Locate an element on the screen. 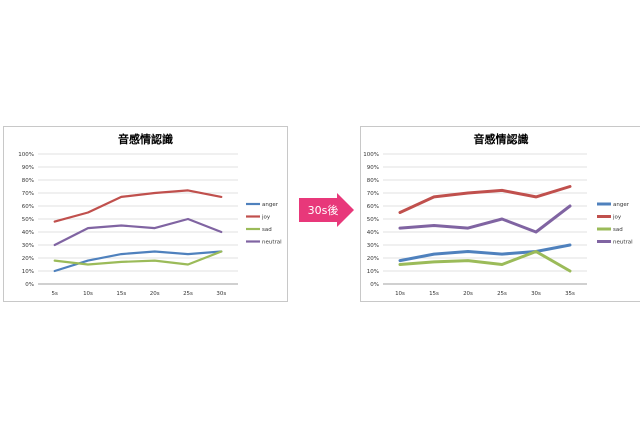 Image resolution: width=640 pixels, height=426 pixels. arrow-label: 30s後 is located at coordinates (323, 210).